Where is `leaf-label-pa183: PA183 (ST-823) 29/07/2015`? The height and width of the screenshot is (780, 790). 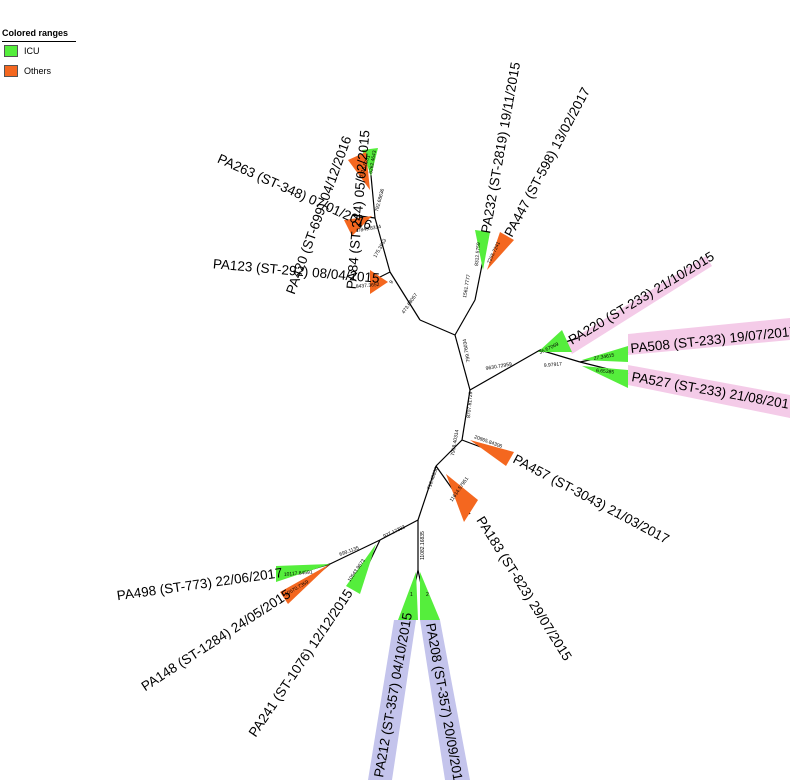 leaf-label-pa183: PA183 (ST-823) 29/07/2015 is located at coordinates (523, 589).